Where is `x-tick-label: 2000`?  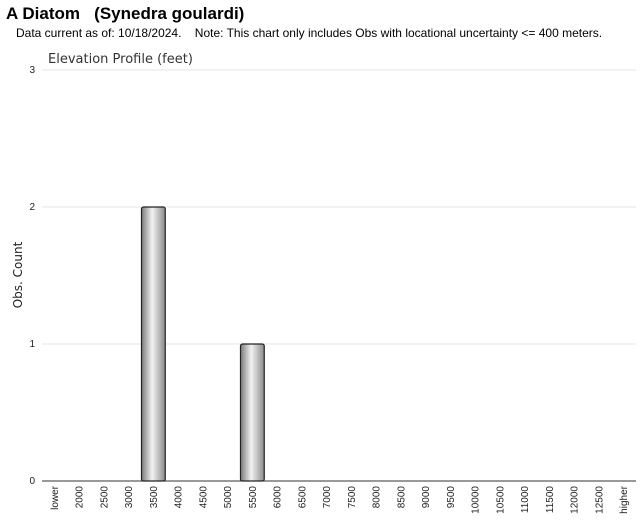
x-tick-label: 2000 is located at coordinates (80, 497).